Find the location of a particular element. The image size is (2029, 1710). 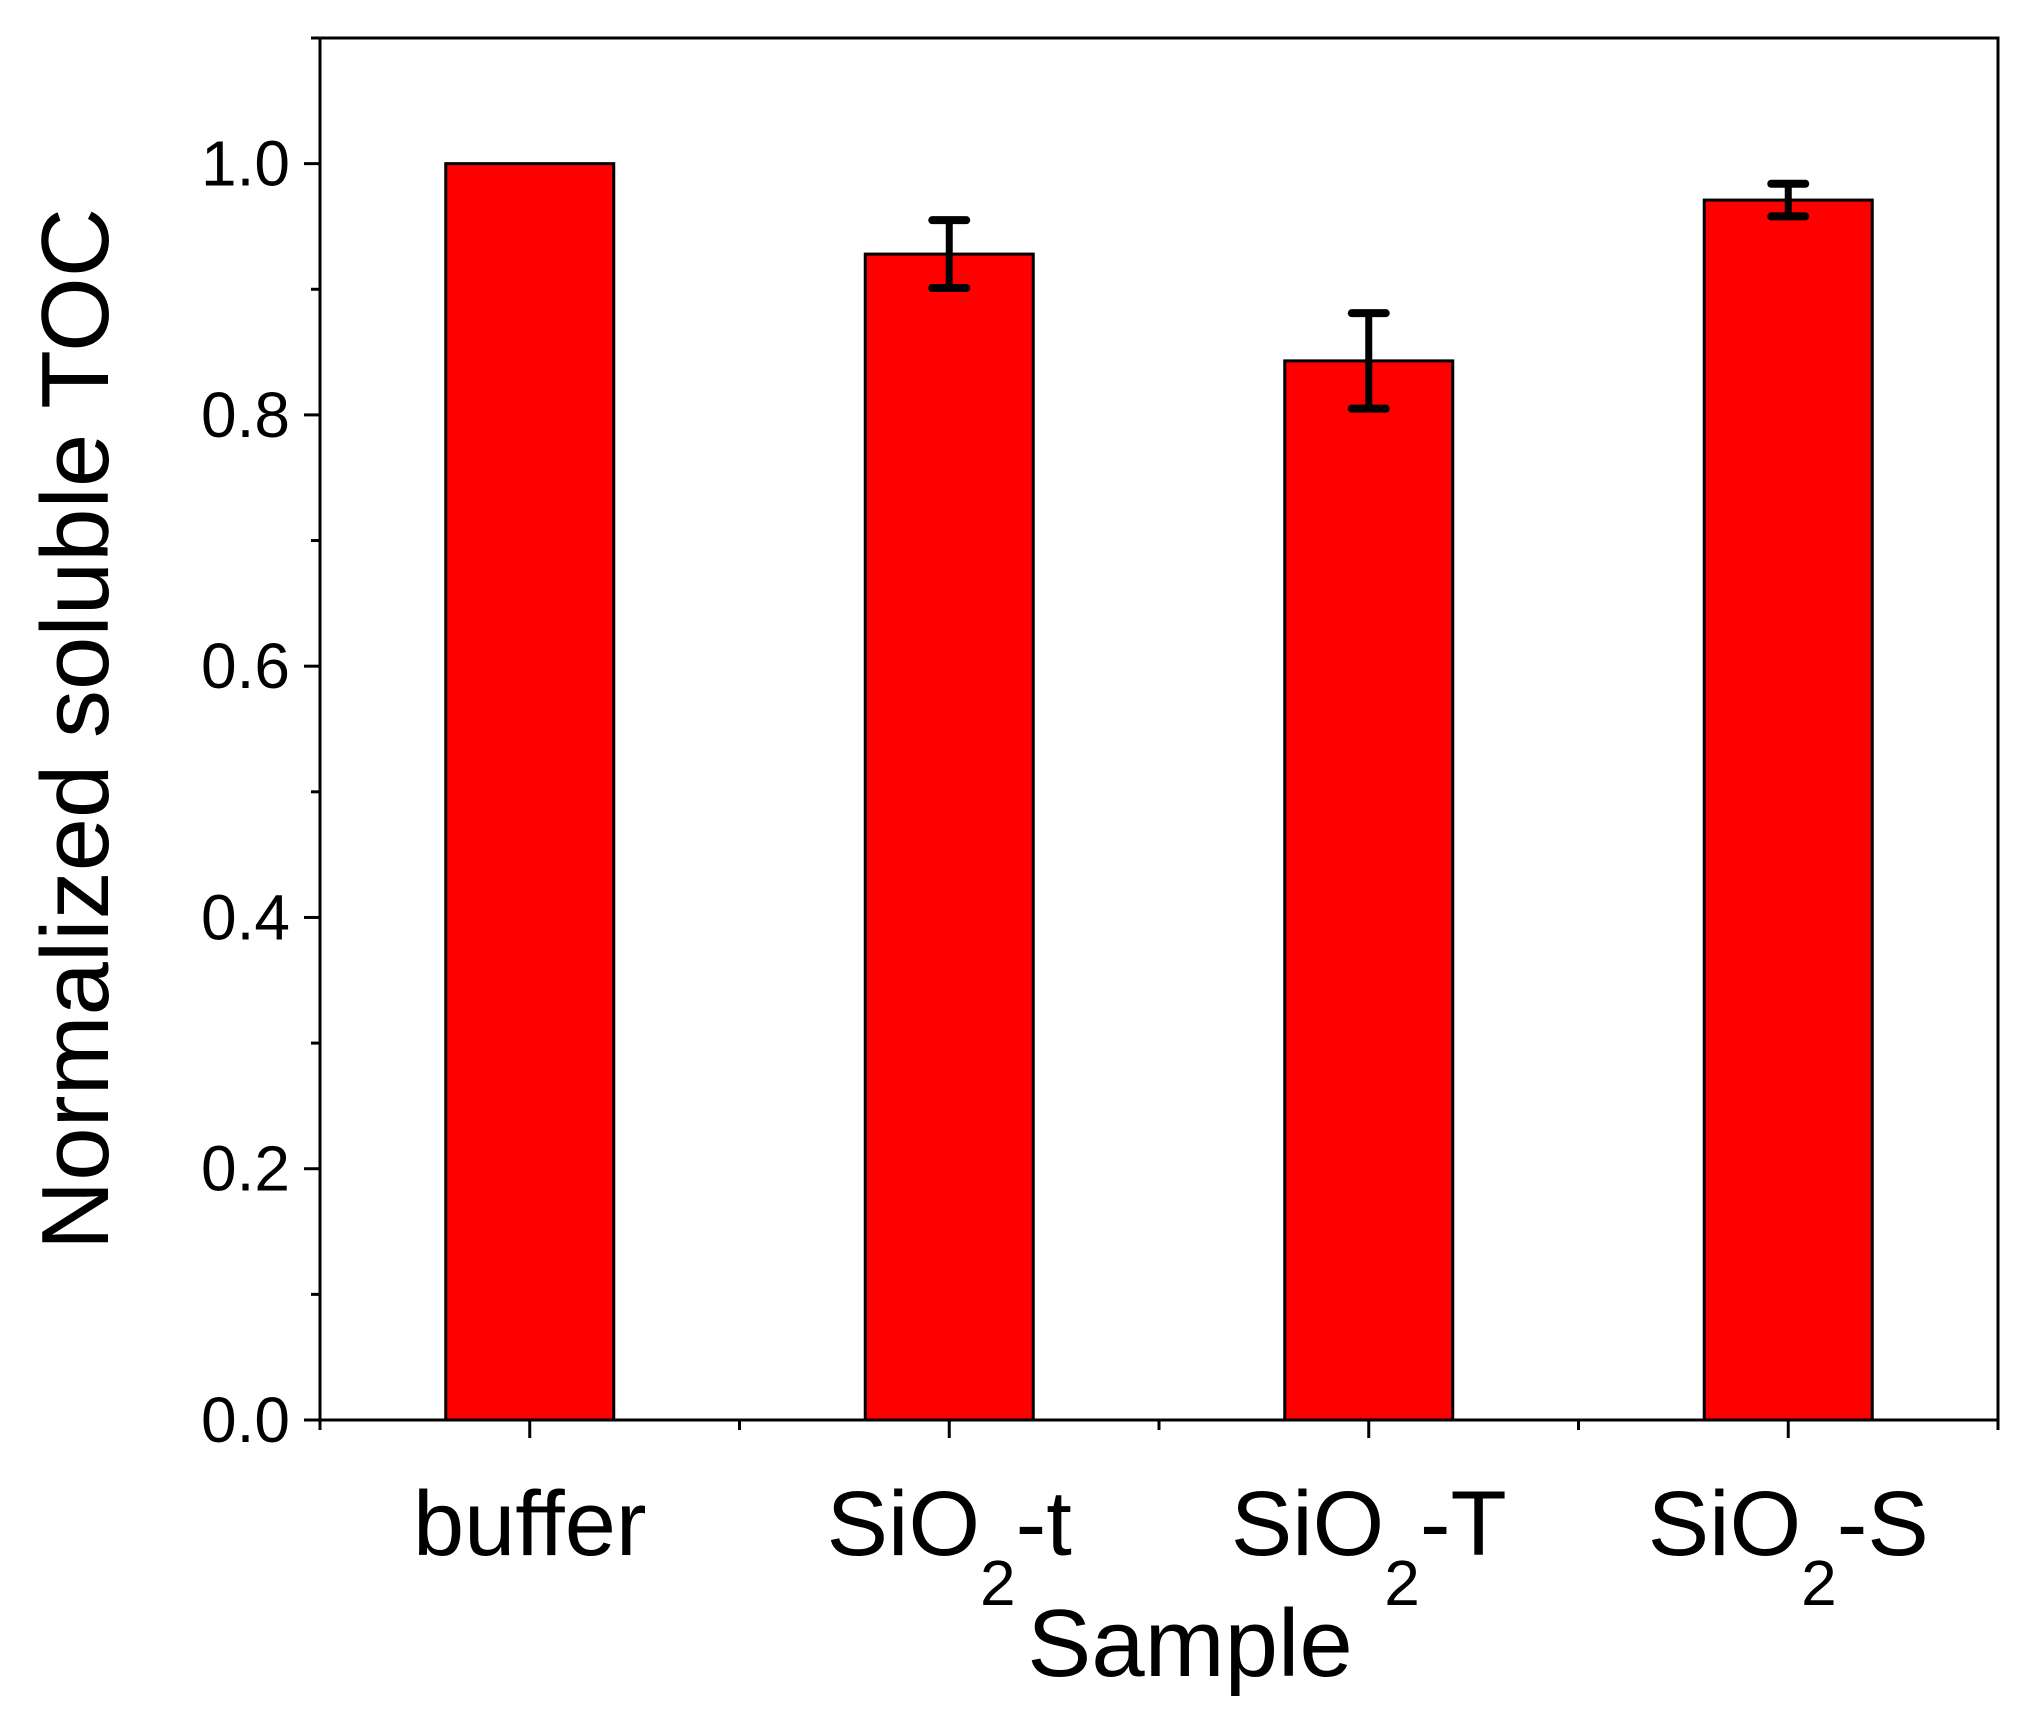

x-tick-label: SiO2-t is located at coordinates (949, 1546).